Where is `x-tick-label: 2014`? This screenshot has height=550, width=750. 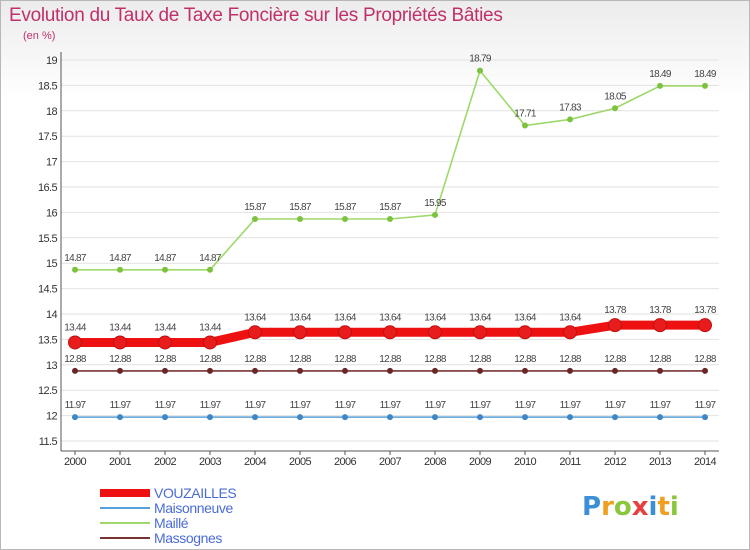
x-tick-label: 2014 is located at coordinates (705, 462).